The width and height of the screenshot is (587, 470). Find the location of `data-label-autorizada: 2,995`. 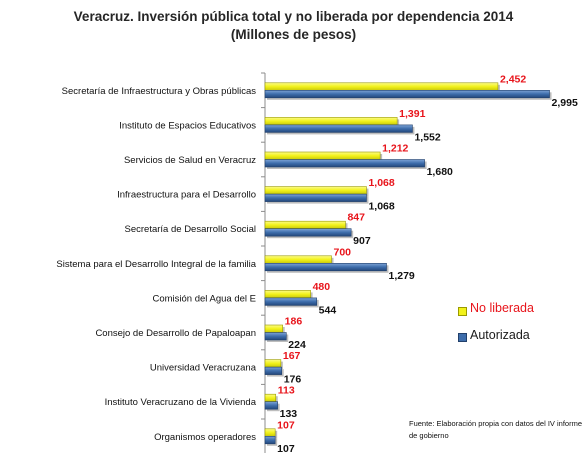

data-label-autorizada: 2,995 is located at coordinates (565, 103).